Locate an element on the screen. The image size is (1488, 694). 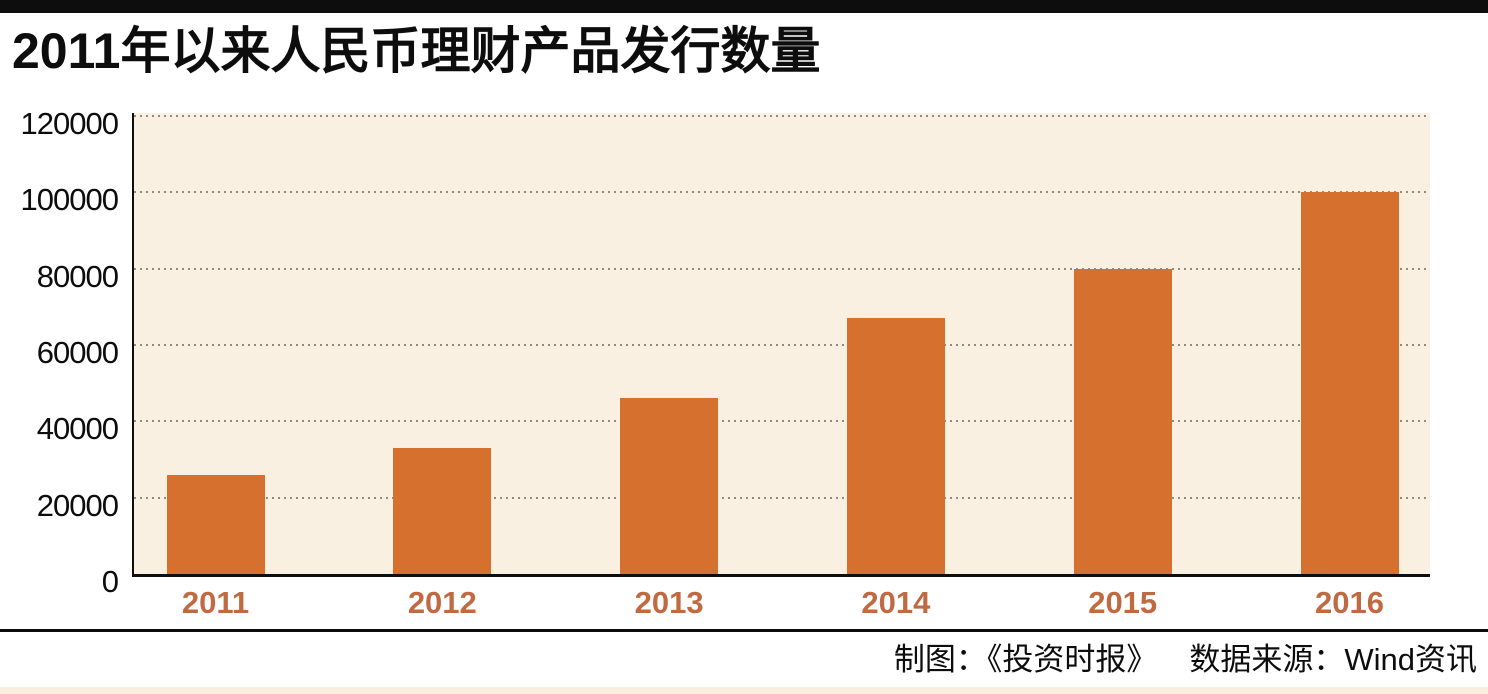
bottom-accent-strip is located at coordinates (744, 690).